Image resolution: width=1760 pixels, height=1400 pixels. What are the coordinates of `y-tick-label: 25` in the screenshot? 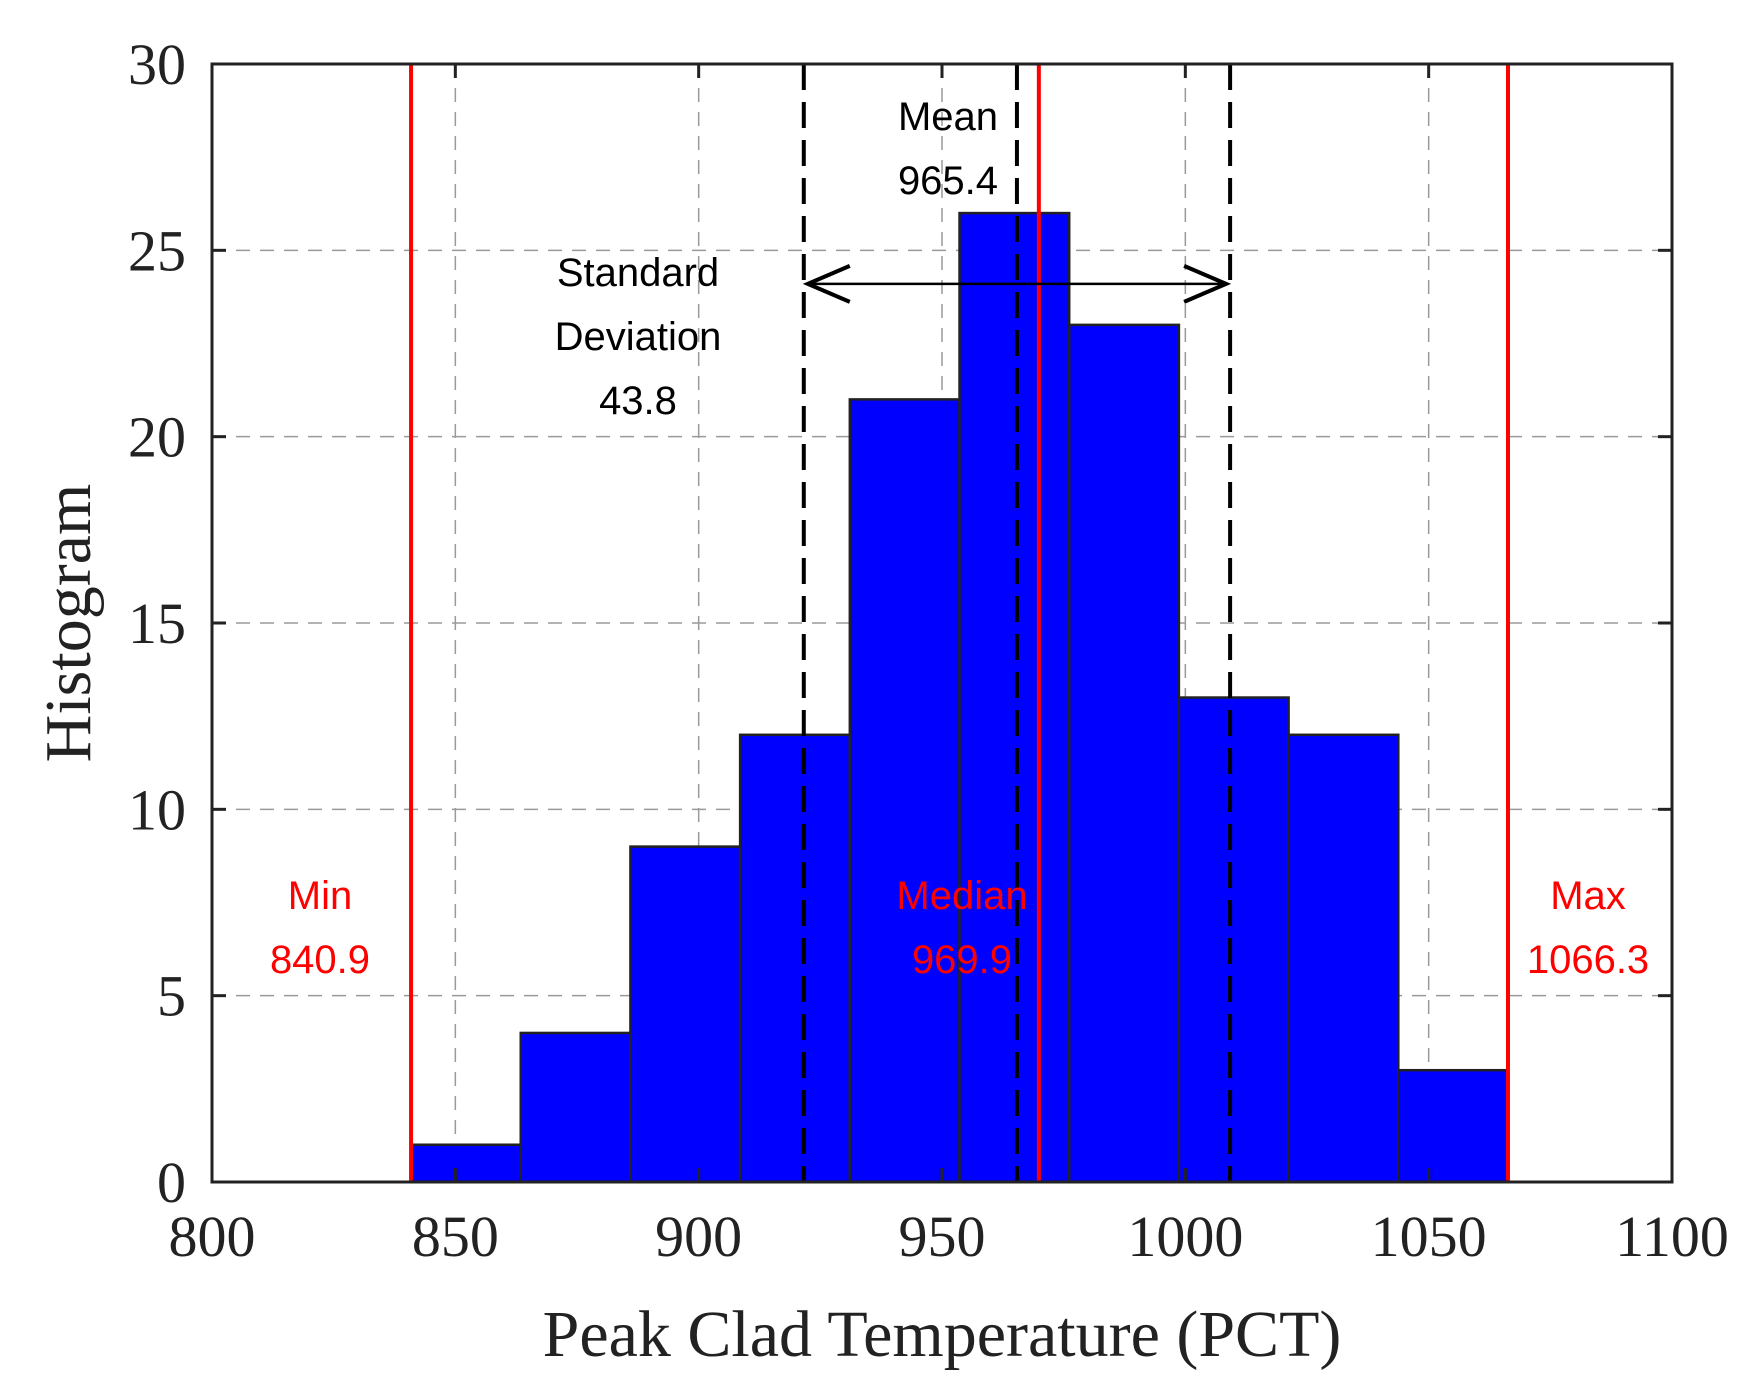 It's located at (157, 250).